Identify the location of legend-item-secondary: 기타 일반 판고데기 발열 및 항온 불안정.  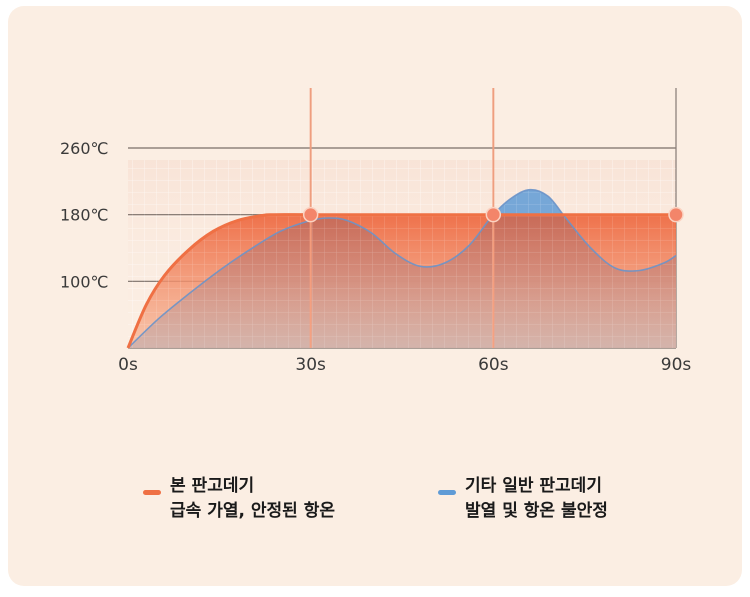
(523, 499).